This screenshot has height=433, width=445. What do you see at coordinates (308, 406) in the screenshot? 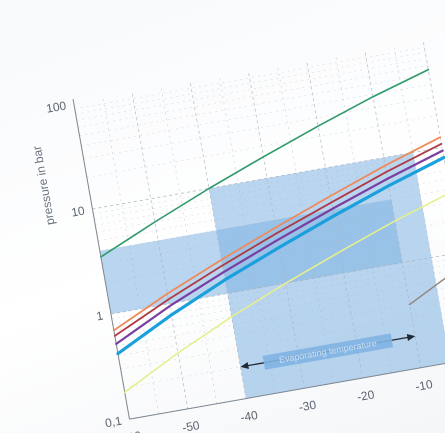
I see `x-tick-label: -30` at bounding box center [308, 406].